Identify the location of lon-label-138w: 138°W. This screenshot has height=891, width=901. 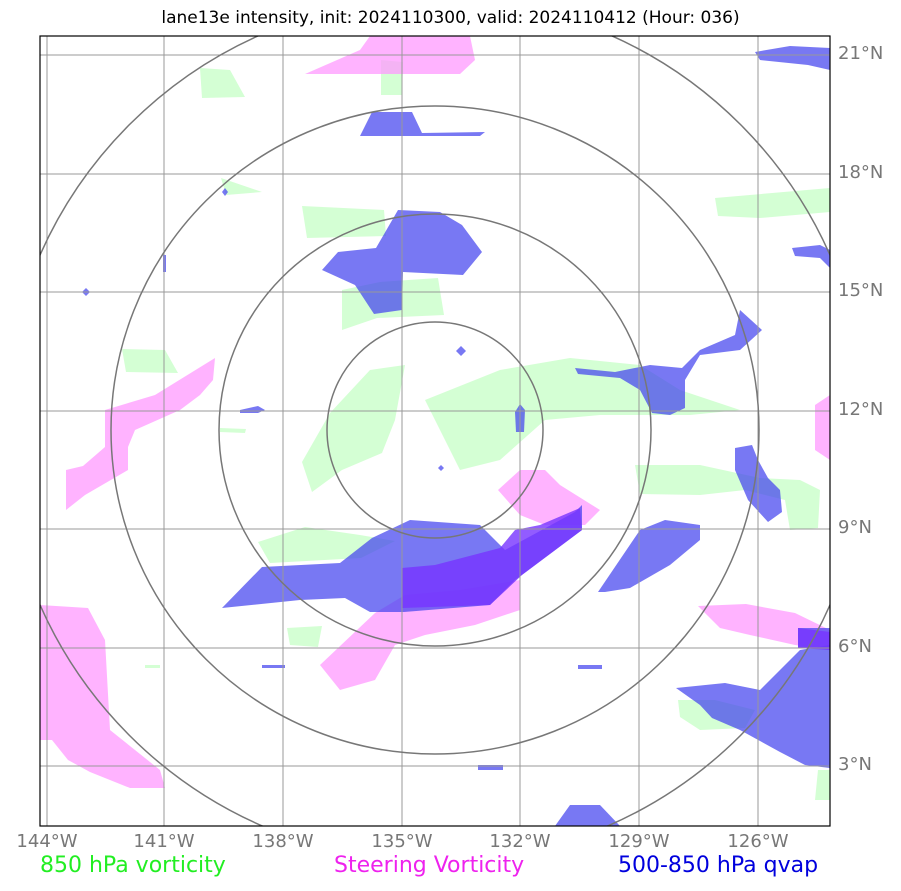
(283, 841).